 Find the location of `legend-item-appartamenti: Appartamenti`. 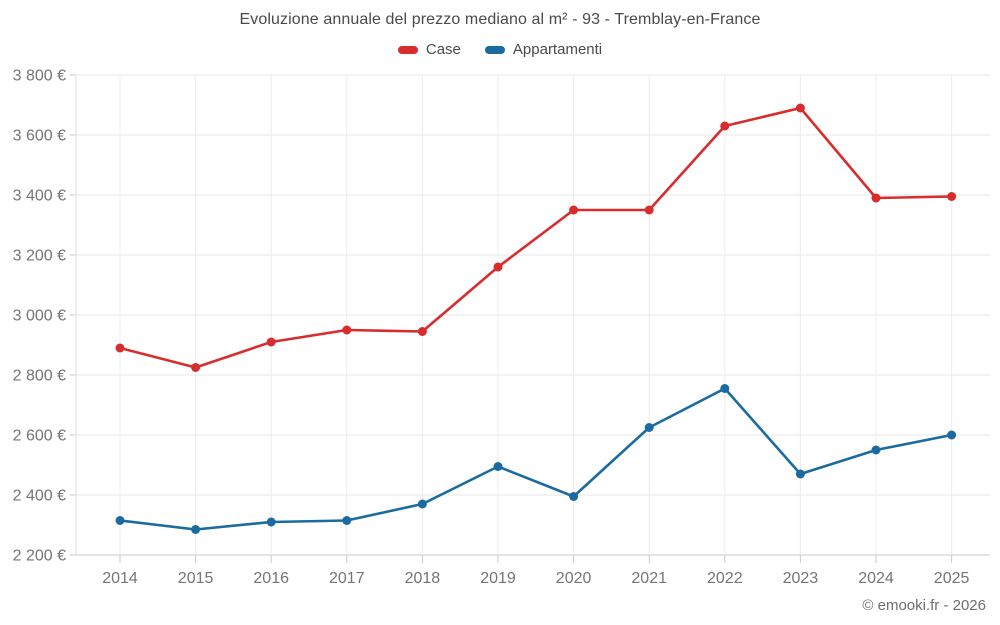

legend-item-appartamenti: Appartamenti is located at coordinates (543, 49).